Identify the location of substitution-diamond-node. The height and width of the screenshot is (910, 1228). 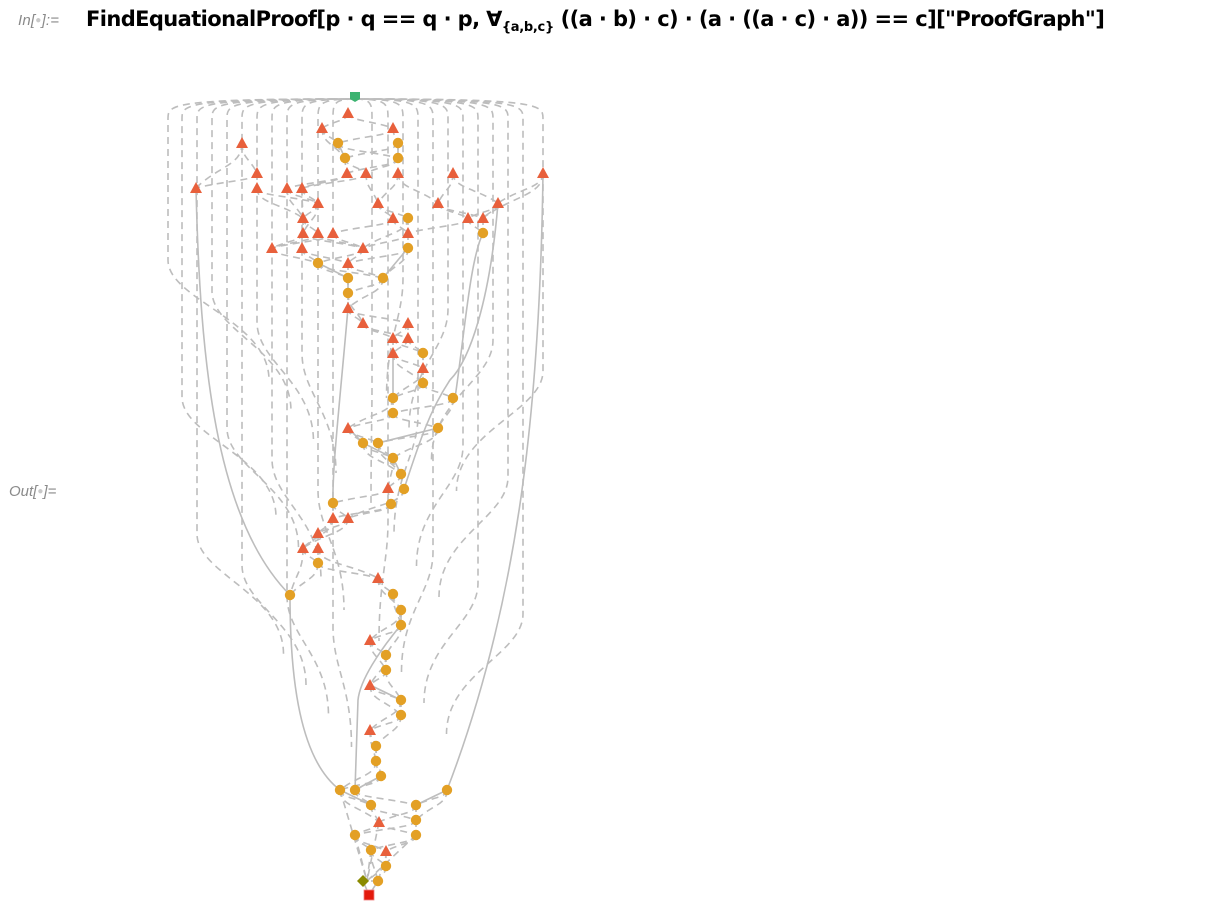
(363, 881).